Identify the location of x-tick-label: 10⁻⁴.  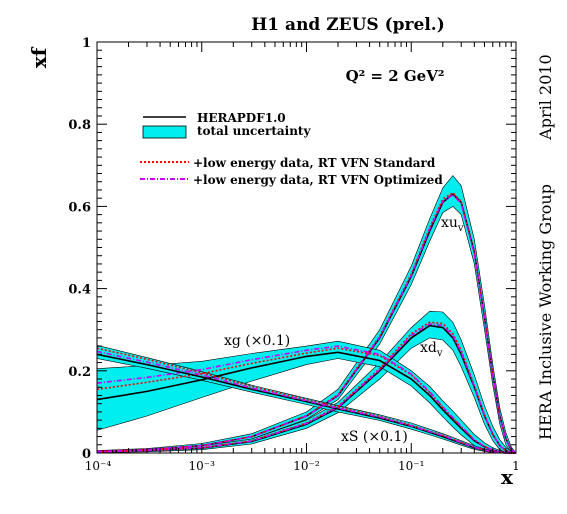
(98, 466).